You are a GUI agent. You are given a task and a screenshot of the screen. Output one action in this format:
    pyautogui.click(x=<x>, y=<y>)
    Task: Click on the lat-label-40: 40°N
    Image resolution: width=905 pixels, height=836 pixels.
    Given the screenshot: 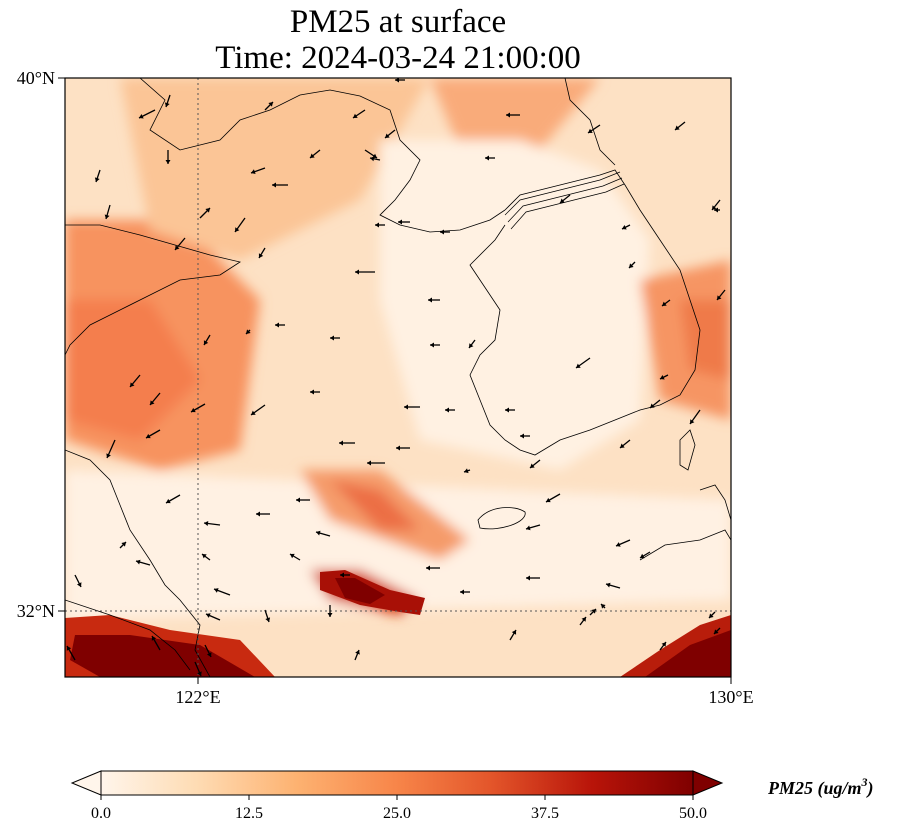 What is the action you would take?
    pyautogui.click(x=36, y=78)
    